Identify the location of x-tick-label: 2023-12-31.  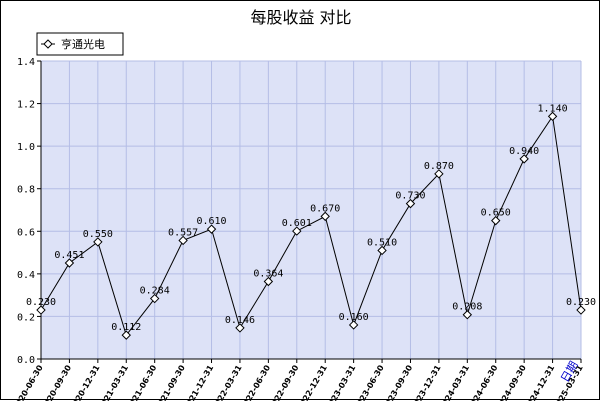
(426, 382).